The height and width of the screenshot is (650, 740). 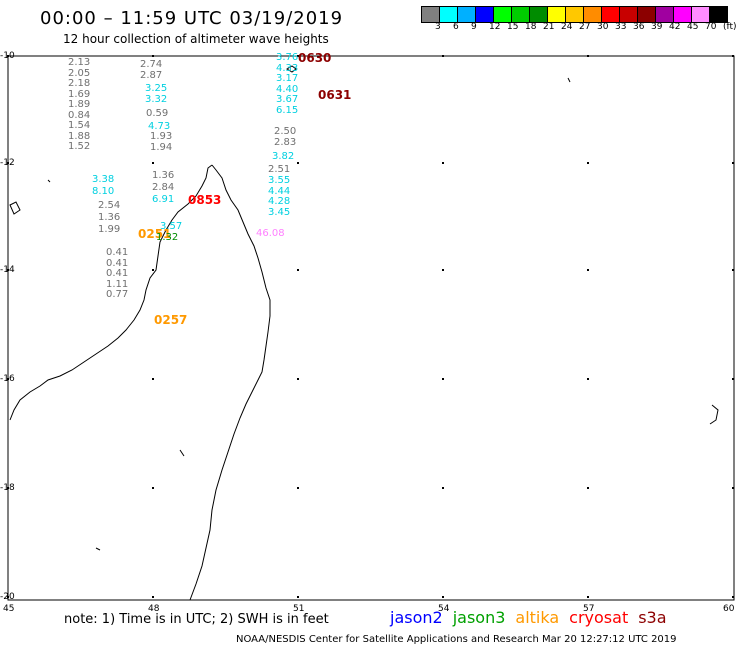 I want to click on scale-label: 30, so click(x=603, y=27).